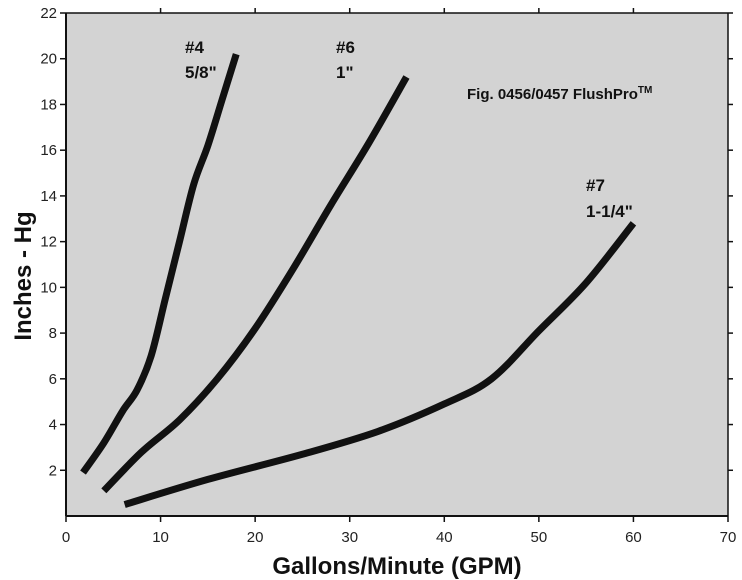 This screenshot has height=580, width=742. I want to click on y-tick-label: 20, so click(48, 59).